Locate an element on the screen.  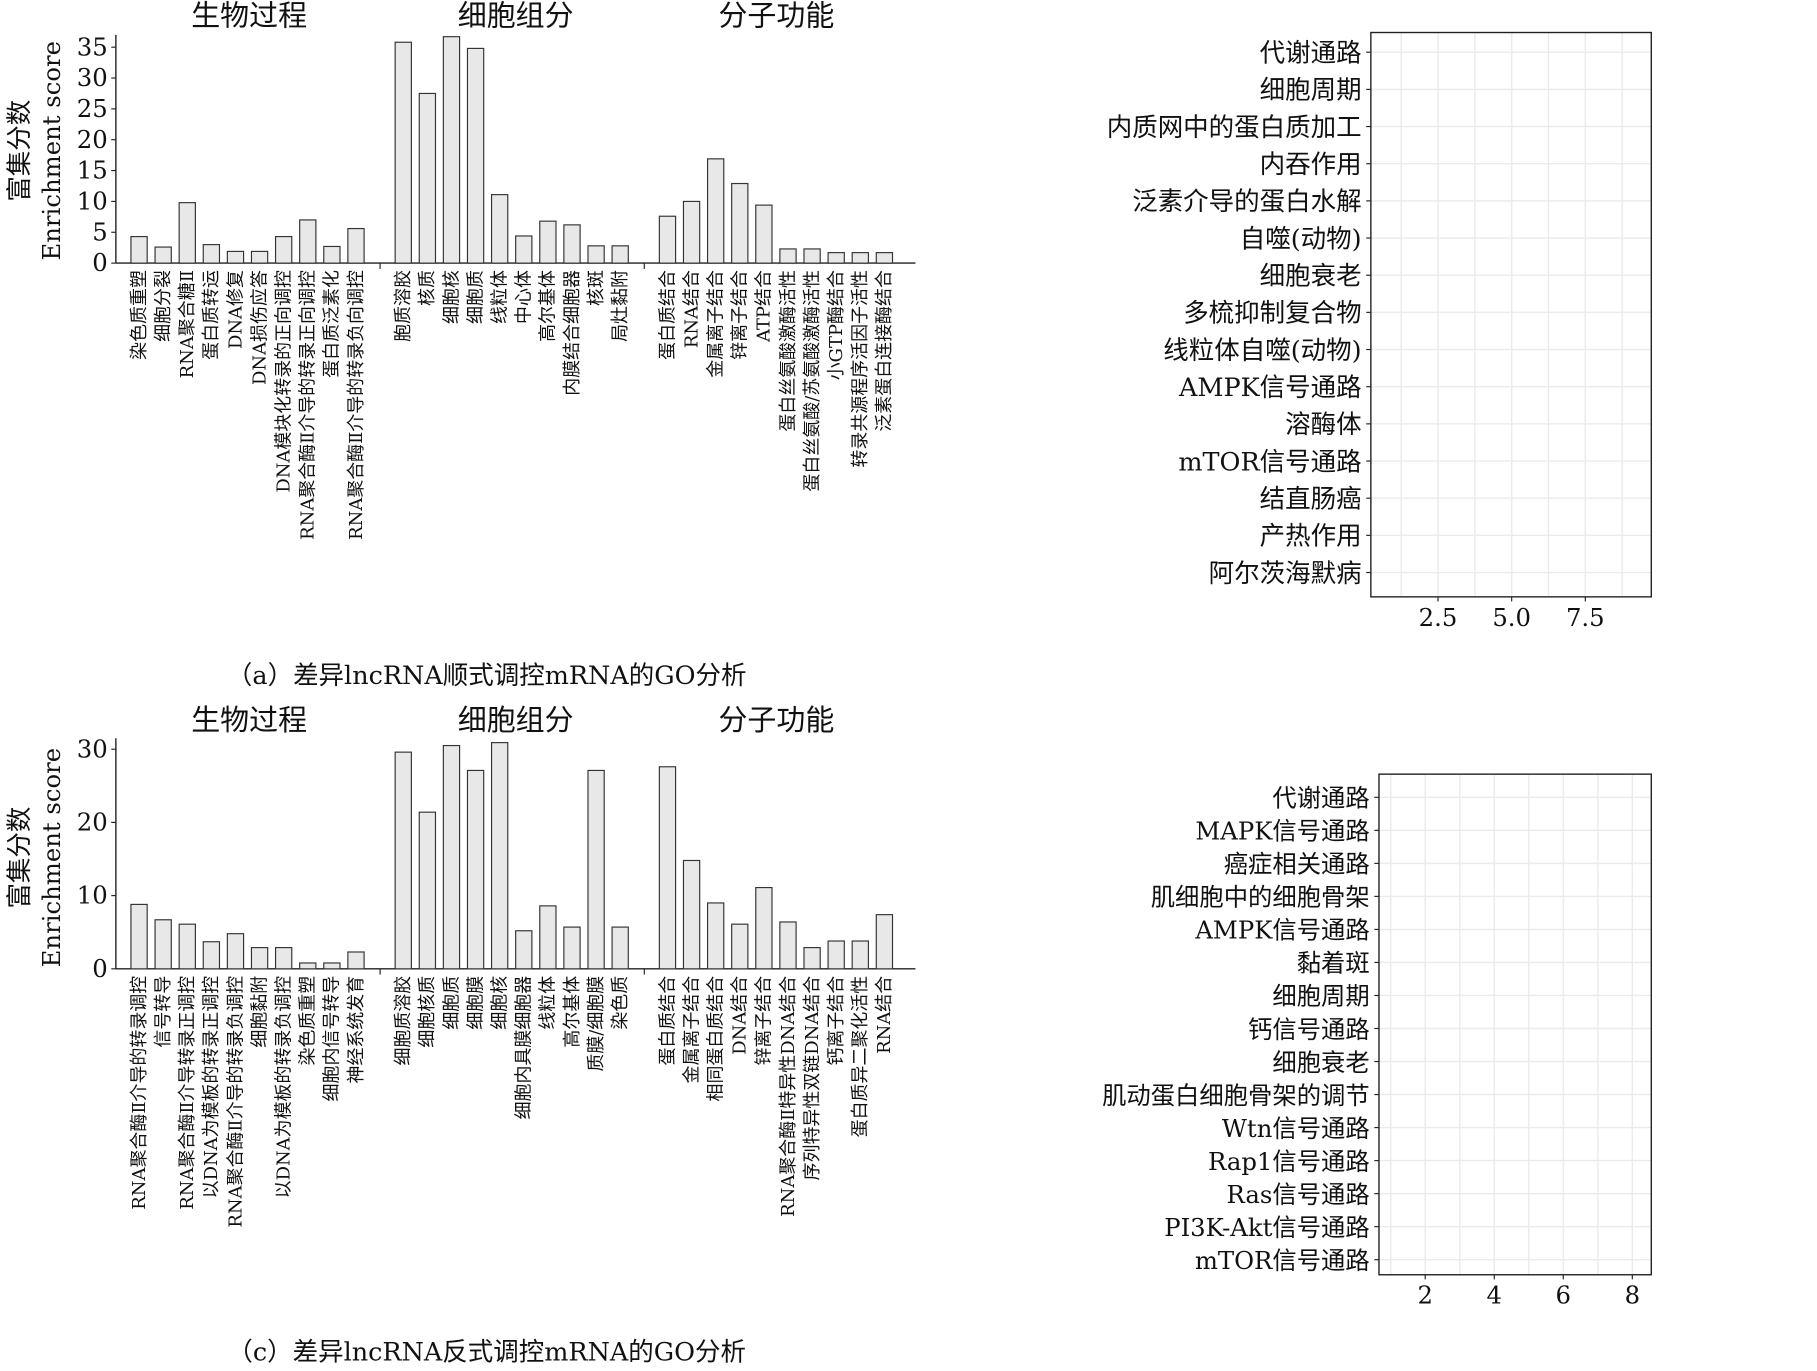
x-tick-label: 胞质溶胶 is located at coordinates (403, 306).